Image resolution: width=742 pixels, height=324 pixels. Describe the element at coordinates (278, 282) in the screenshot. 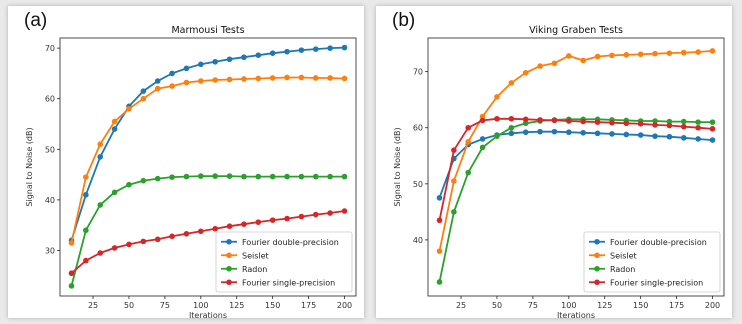

I see `legend-item: Fourier single-precision` at that location.